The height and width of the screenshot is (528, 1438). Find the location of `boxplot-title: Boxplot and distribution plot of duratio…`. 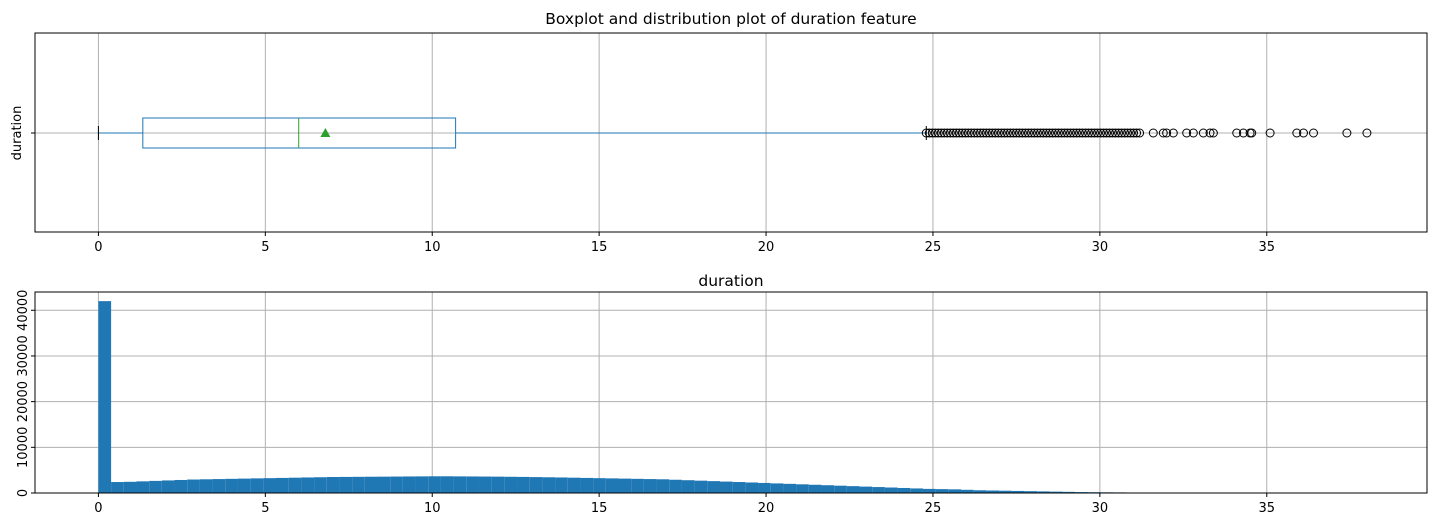

boxplot-title: Boxplot and distribution plot of duratio… is located at coordinates (730, 19).